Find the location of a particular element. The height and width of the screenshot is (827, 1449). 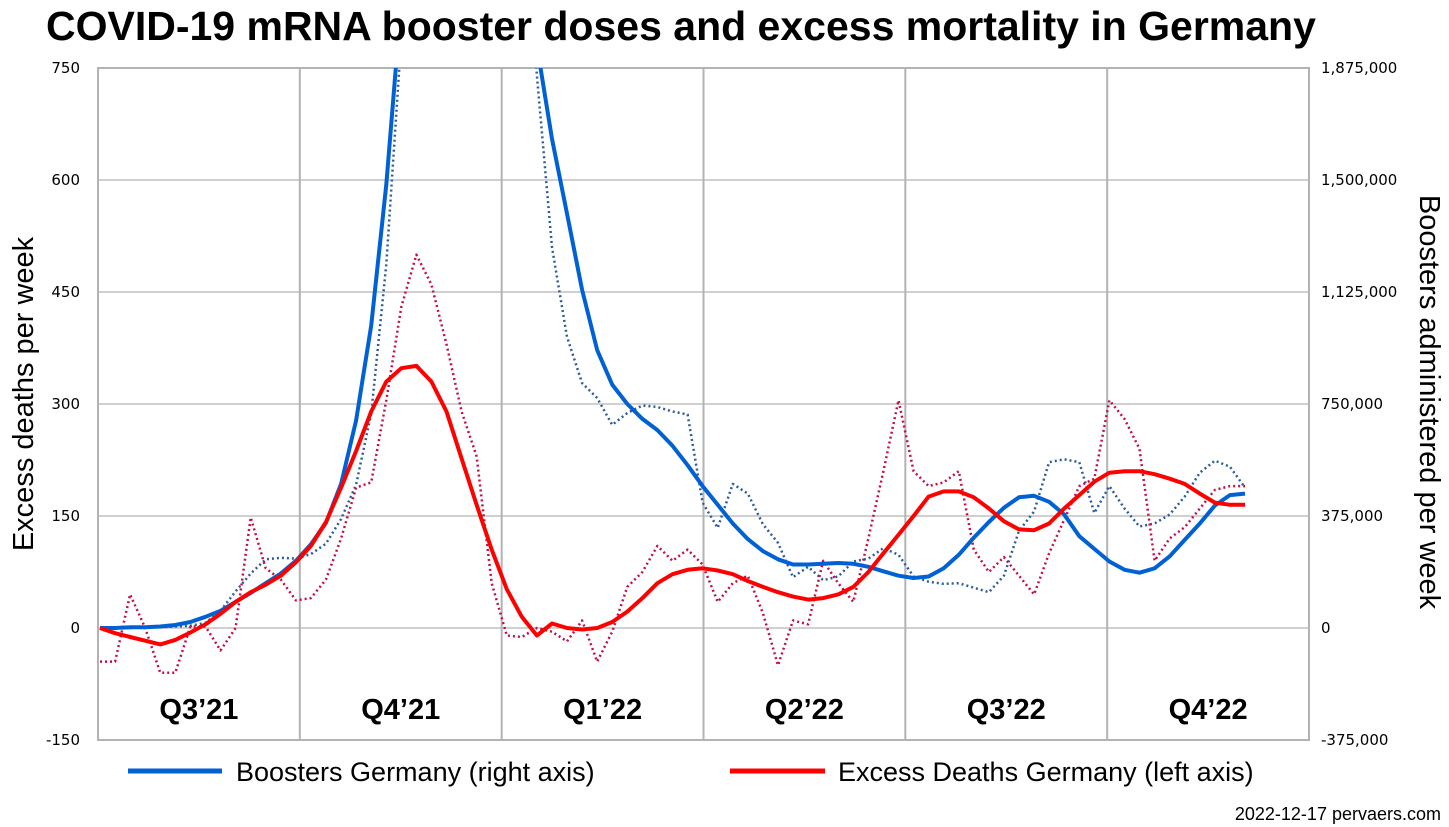

quarter-label: Q3’21 is located at coordinates (198, 710).